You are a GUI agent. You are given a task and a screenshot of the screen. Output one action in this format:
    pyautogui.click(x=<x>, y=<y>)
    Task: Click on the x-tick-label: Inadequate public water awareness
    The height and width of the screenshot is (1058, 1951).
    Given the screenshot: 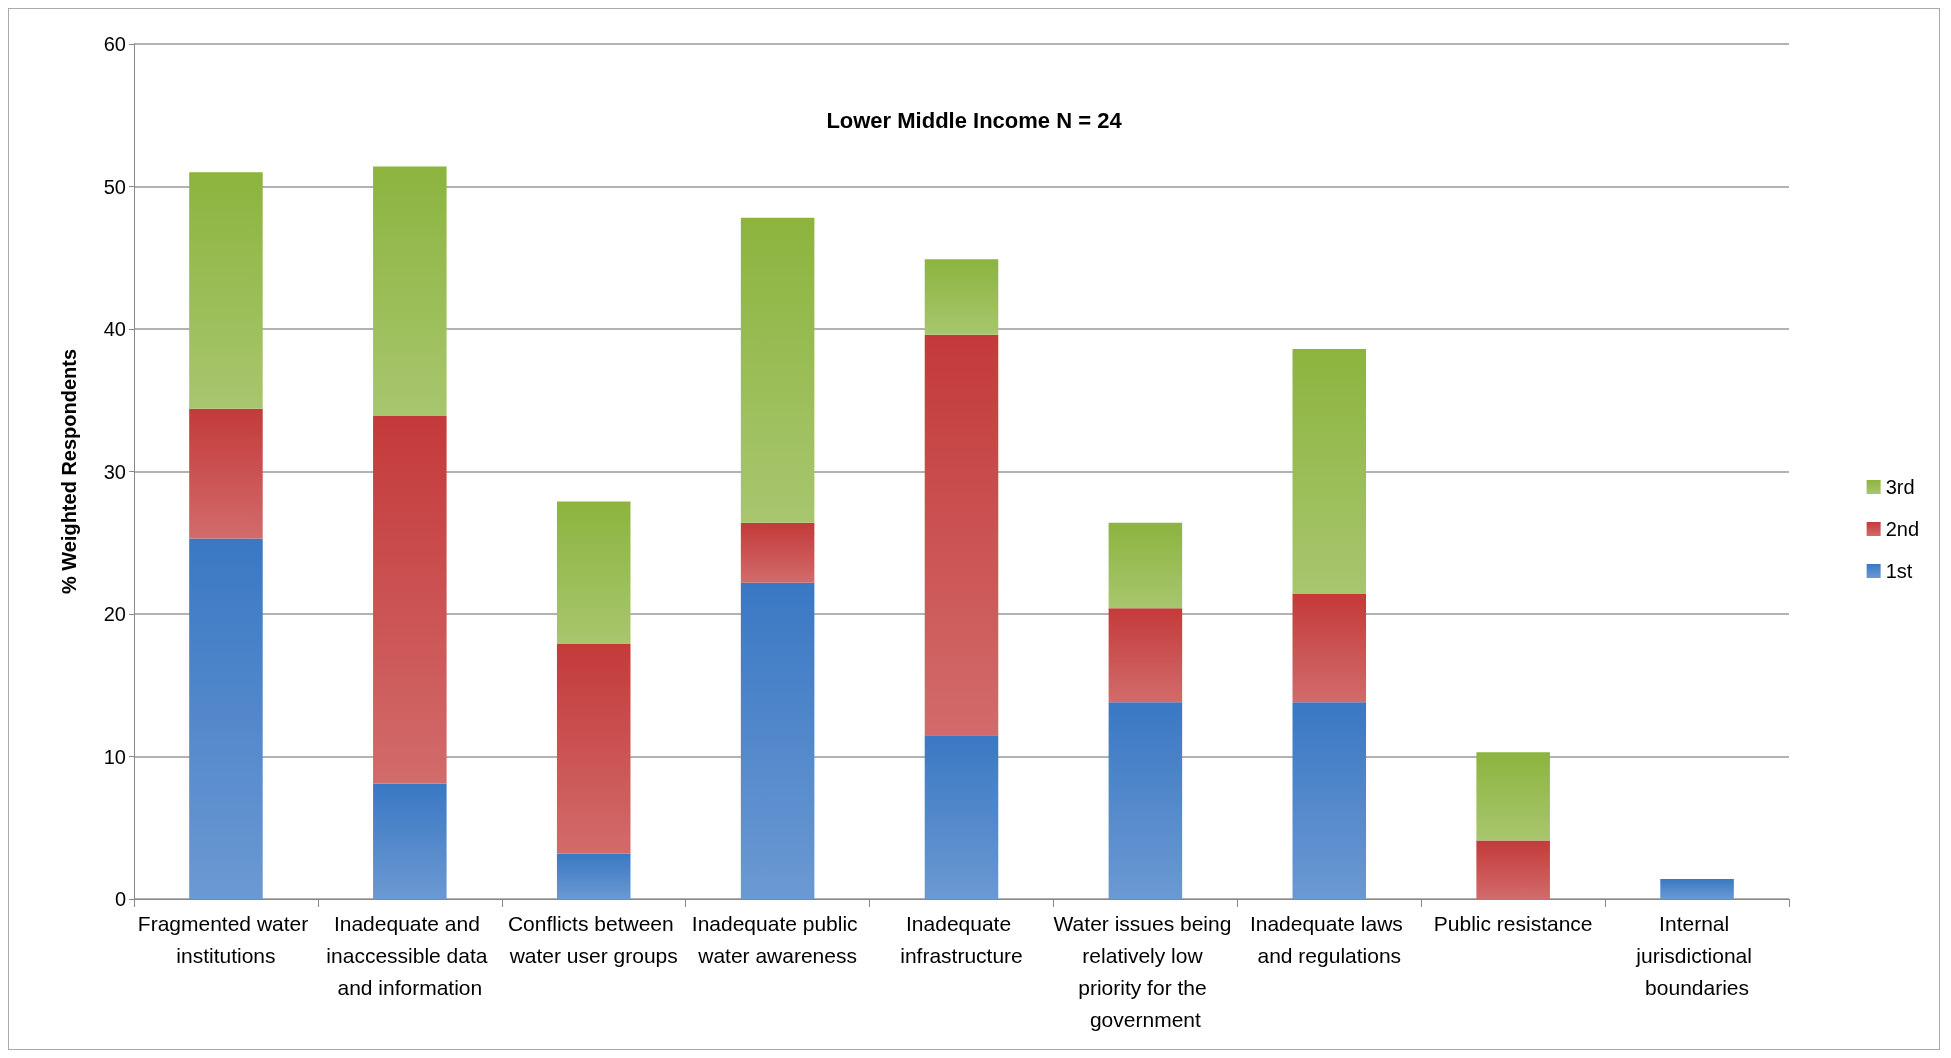 What is the action you would take?
    pyautogui.click(x=777, y=939)
    